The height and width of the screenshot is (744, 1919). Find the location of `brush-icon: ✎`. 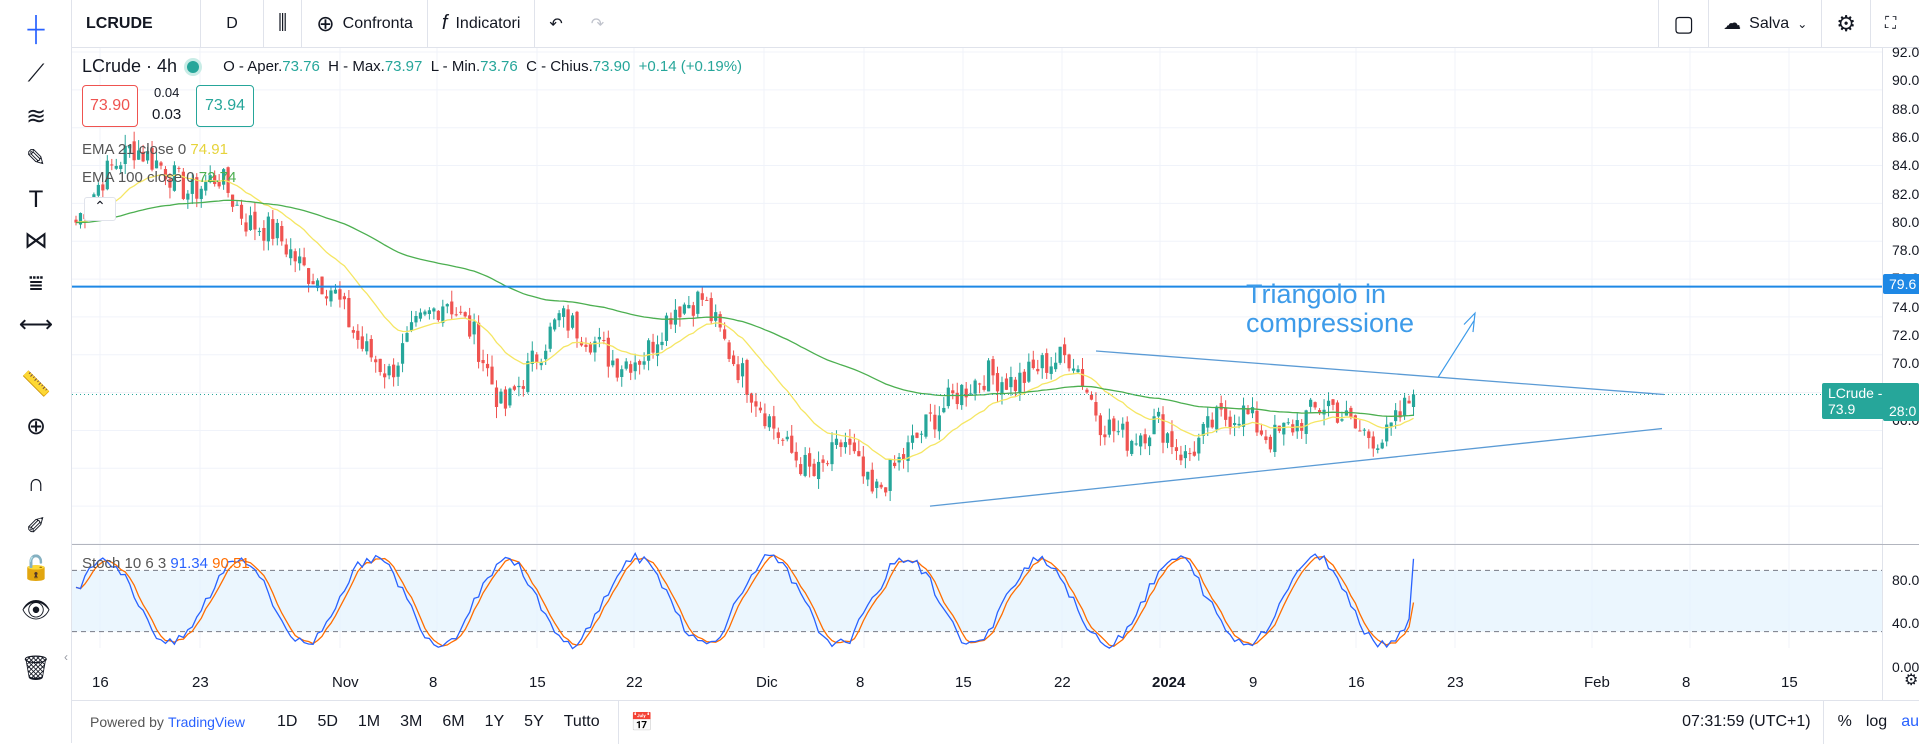

brush-icon: ✎ is located at coordinates (36, 158).